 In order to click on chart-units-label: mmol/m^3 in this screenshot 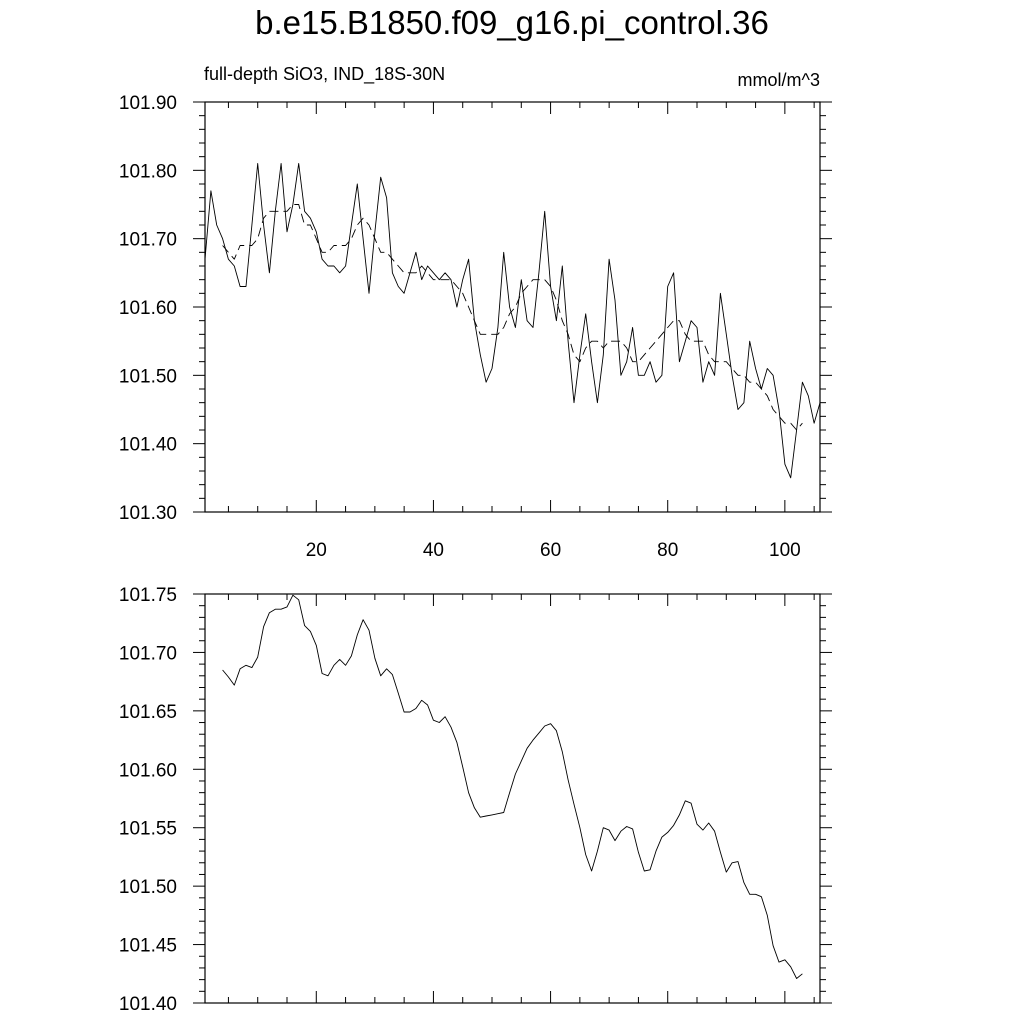, I will do `click(778, 80)`.